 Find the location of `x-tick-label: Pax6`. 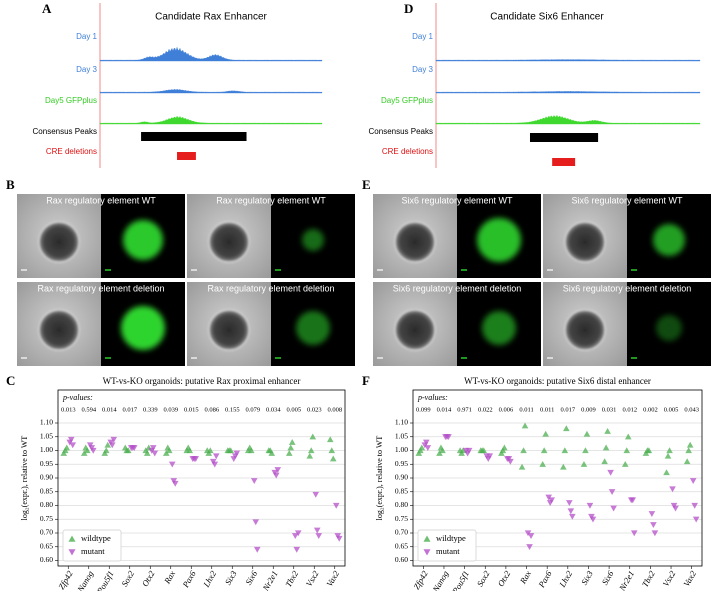

x-tick-label: Pax6 is located at coordinates (545, 579).